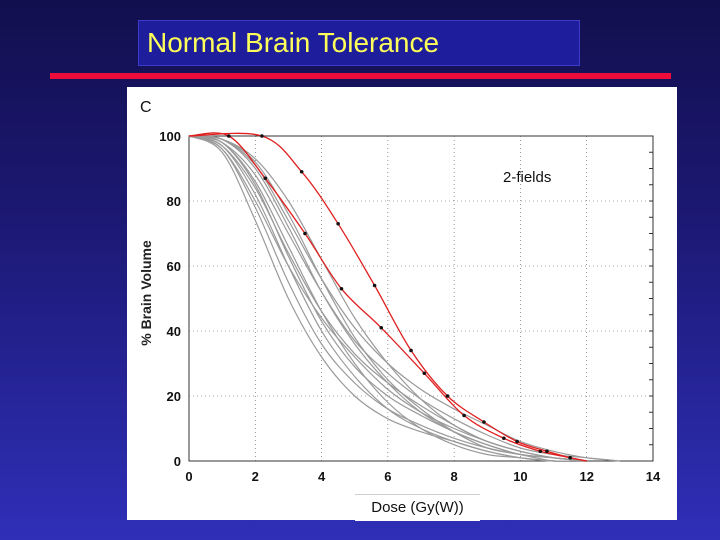  I want to click on panel-letter: C, so click(146, 107).